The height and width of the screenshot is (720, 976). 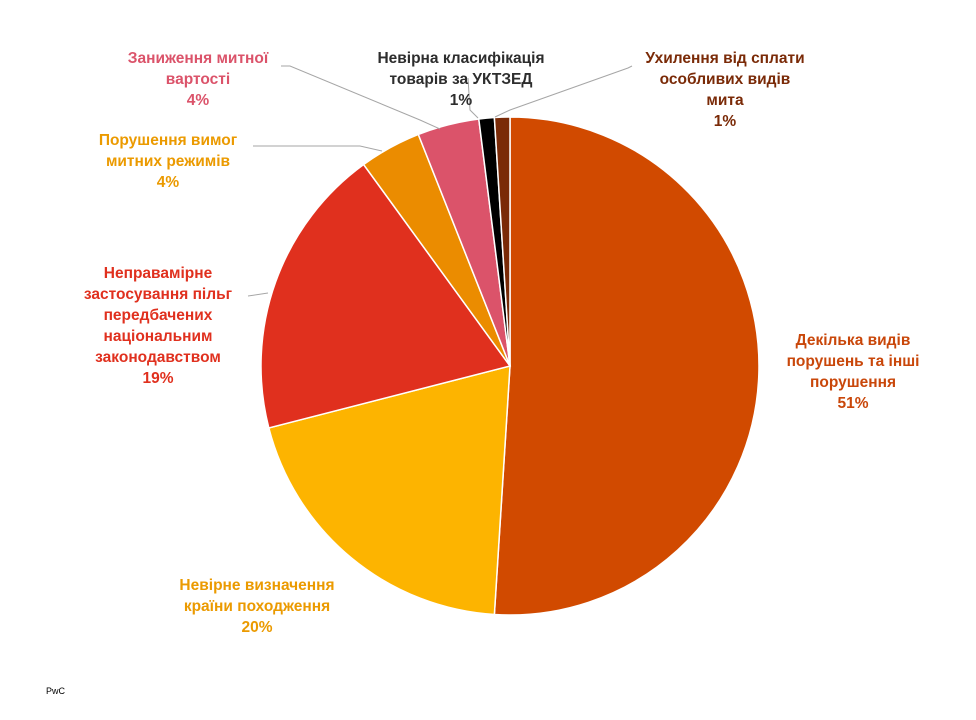 What do you see at coordinates (158, 357) in the screenshot?
I see `slice-label-line: законодавством` at bounding box center [158, 357].